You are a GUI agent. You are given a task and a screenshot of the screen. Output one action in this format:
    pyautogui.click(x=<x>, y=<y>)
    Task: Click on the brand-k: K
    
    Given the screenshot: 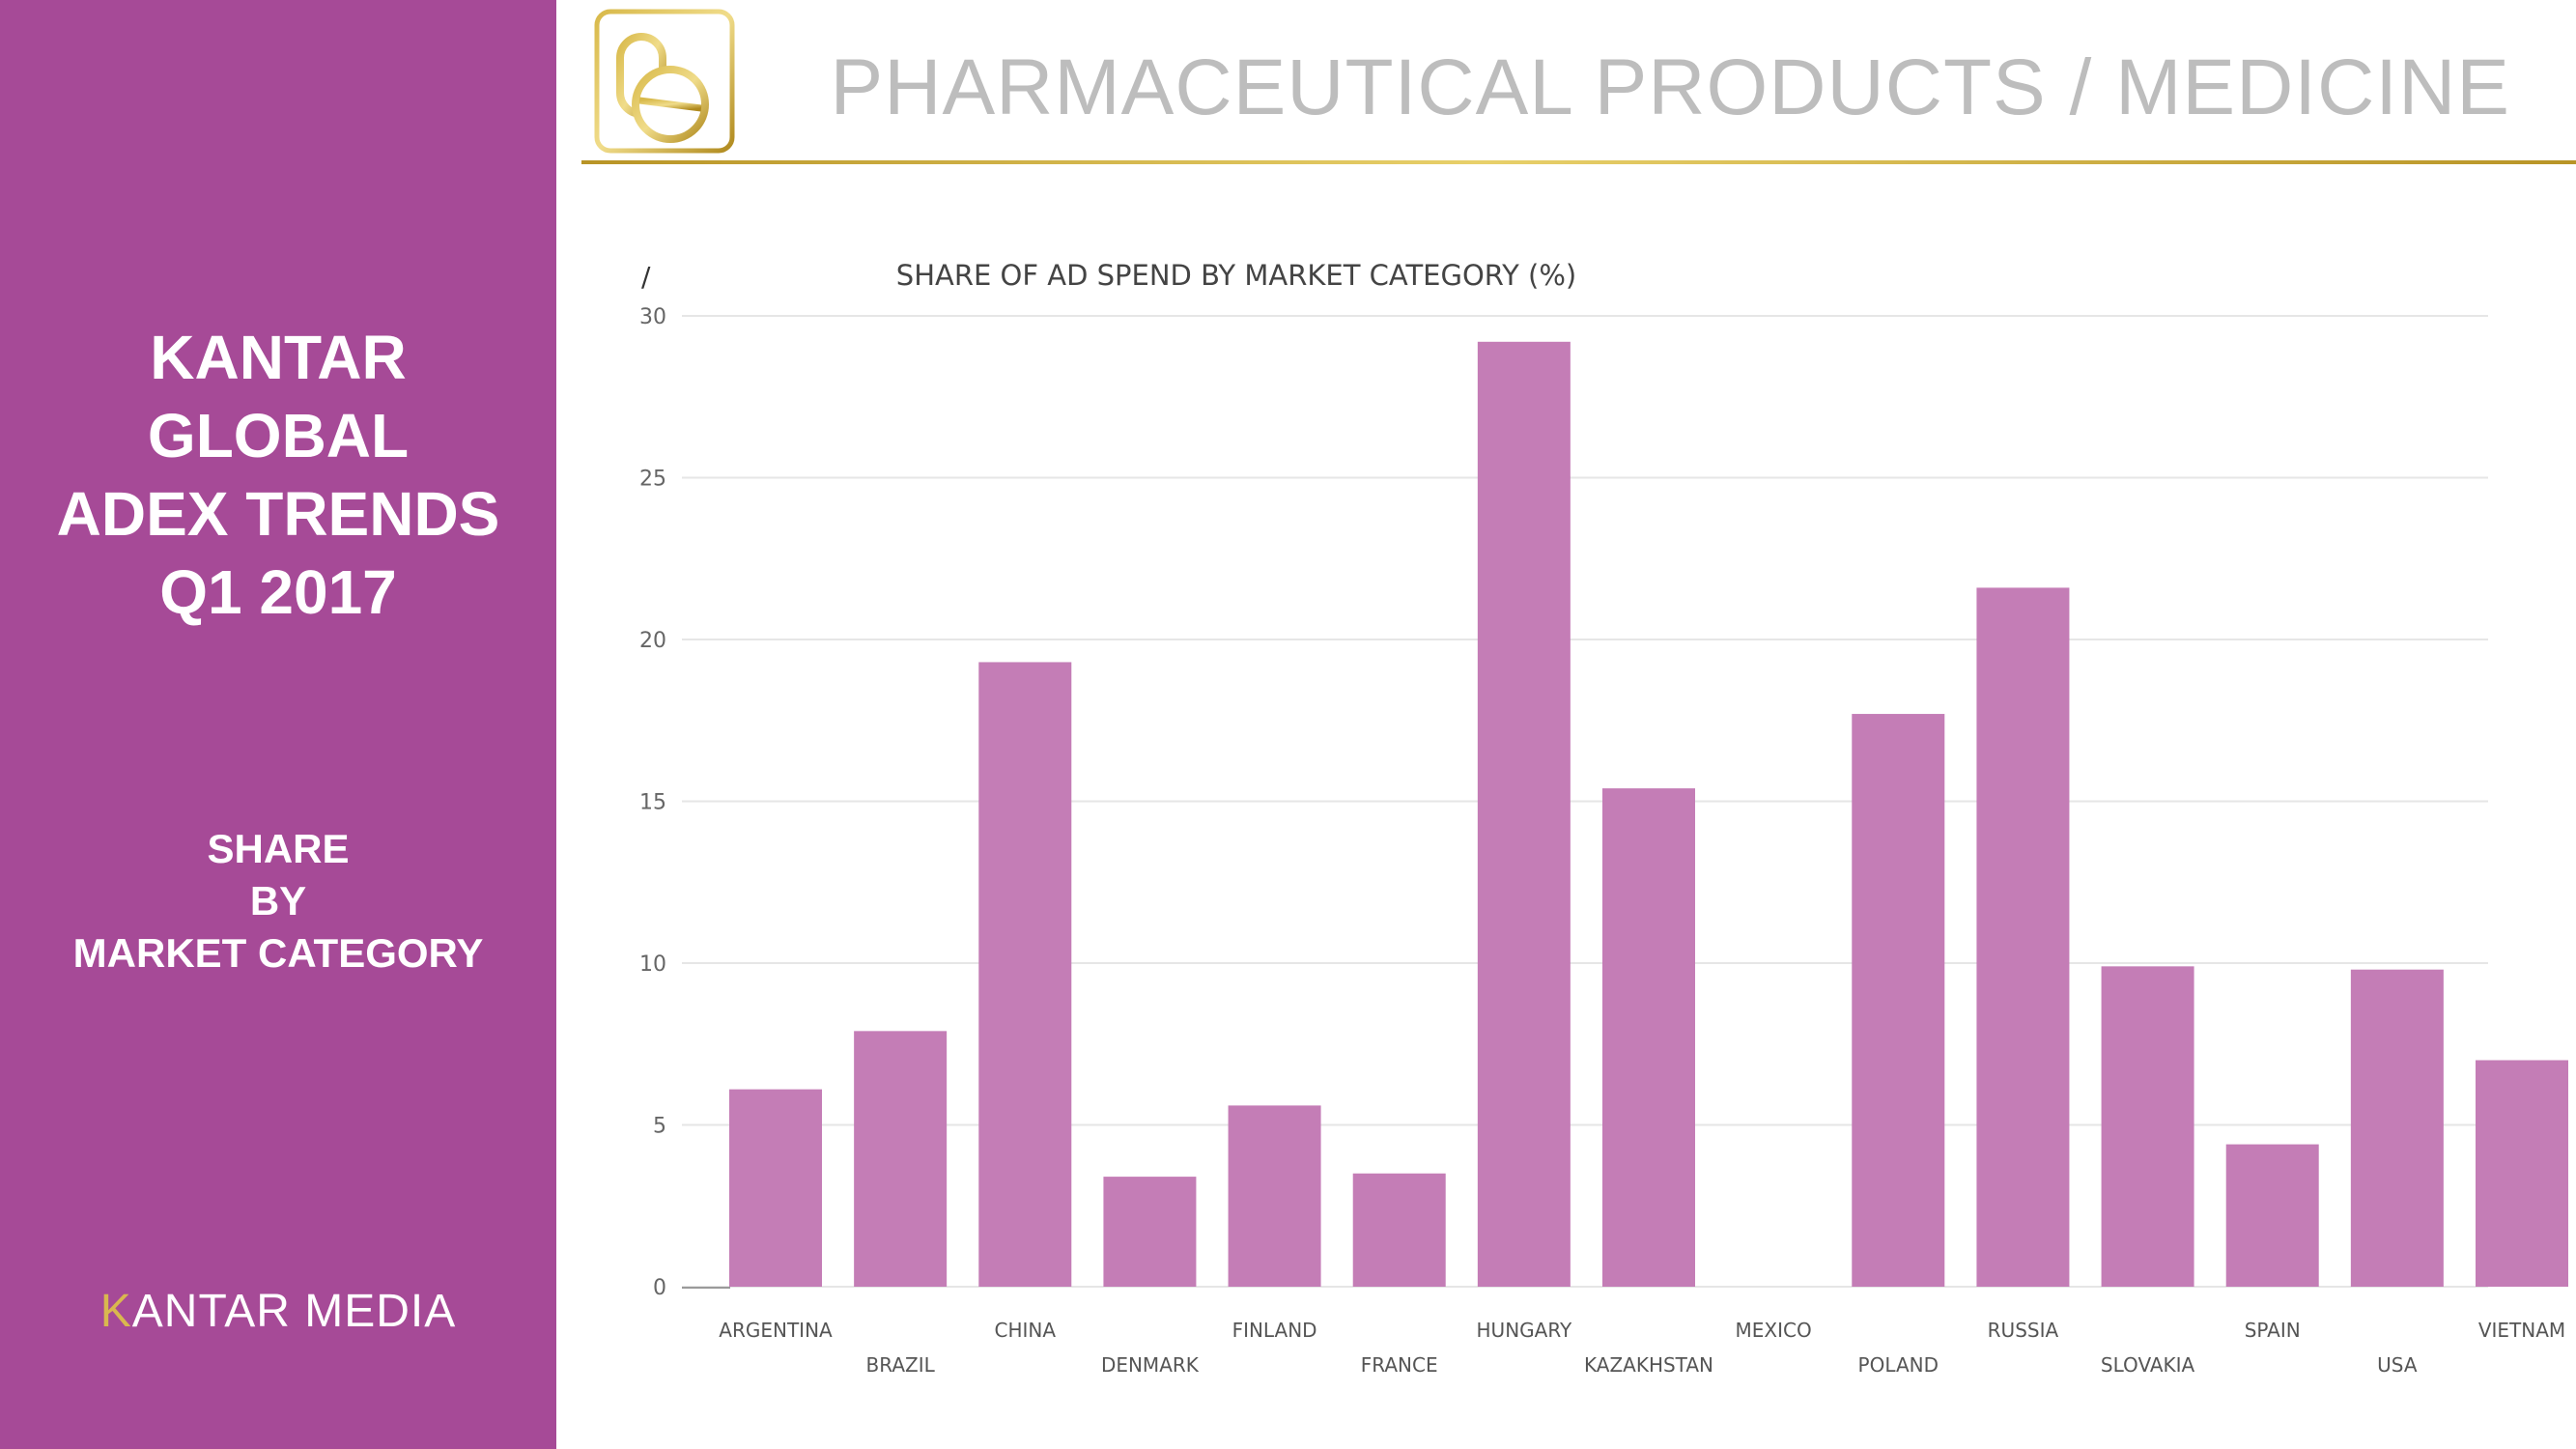 What is the action you would take?
    pyautogui.click(x=115, y=1311)
    